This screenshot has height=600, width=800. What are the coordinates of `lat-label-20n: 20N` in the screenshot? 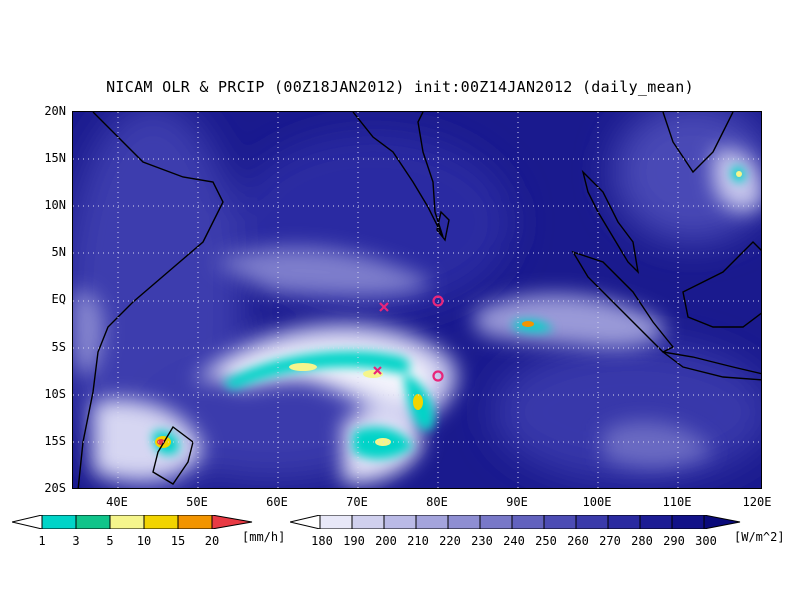 It's located at (55, 111).